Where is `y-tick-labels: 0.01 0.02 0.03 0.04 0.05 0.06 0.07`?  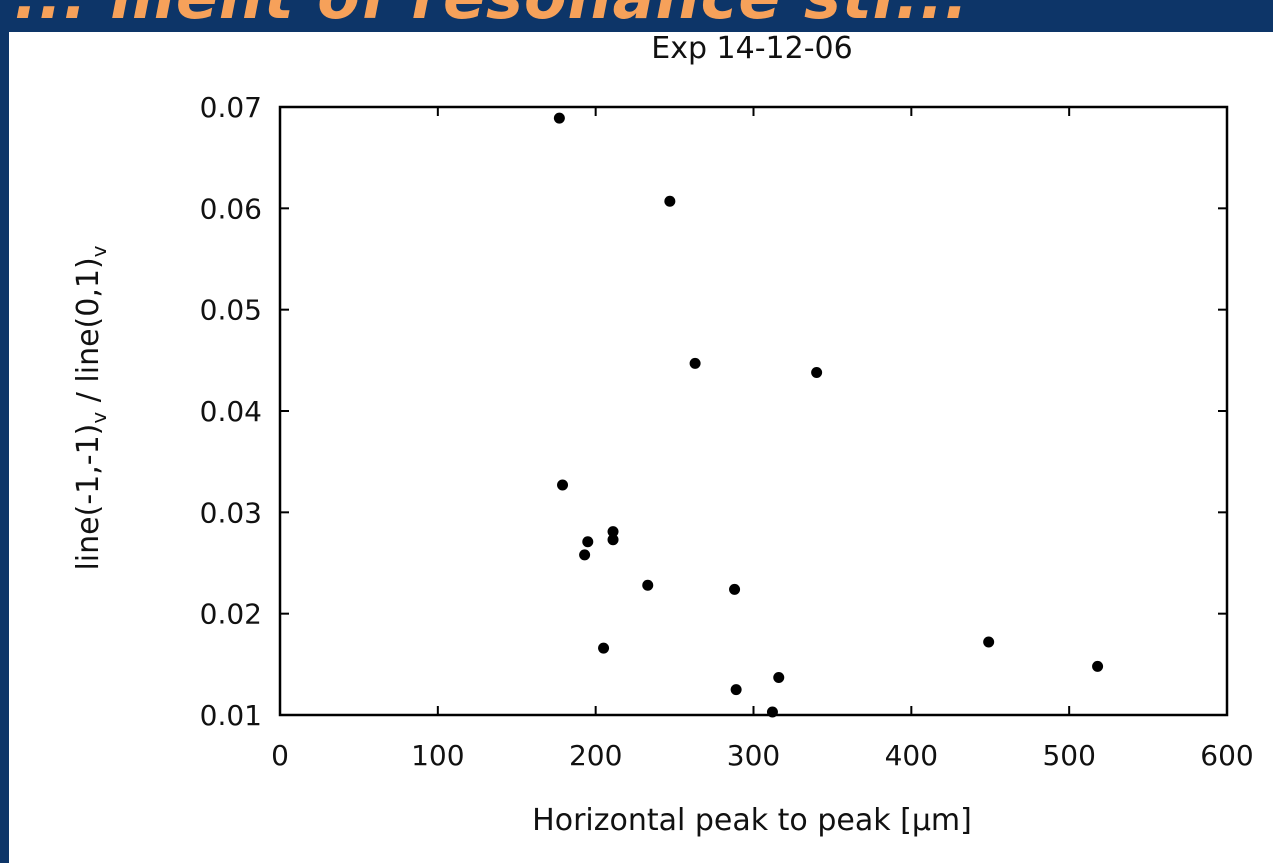
y-tick-labels: 0.01 0.02 0.03 0.04 0.05 0.06 0.07 is located at coordinates (231, 411).